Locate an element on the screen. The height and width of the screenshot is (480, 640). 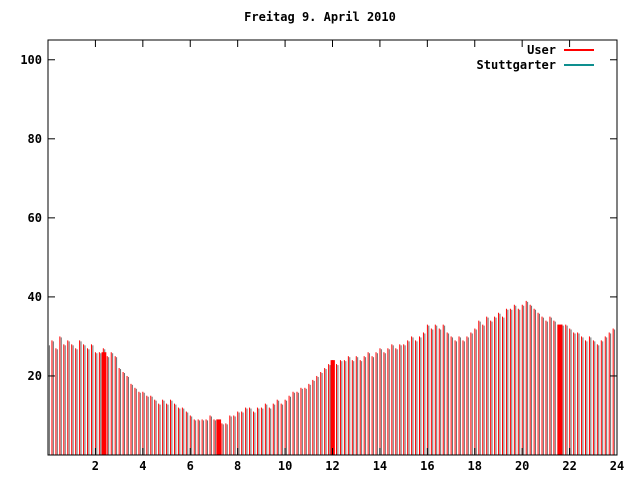
legend-label-stuttgarter: Stuttgarter is located at coordinates (516, 64).